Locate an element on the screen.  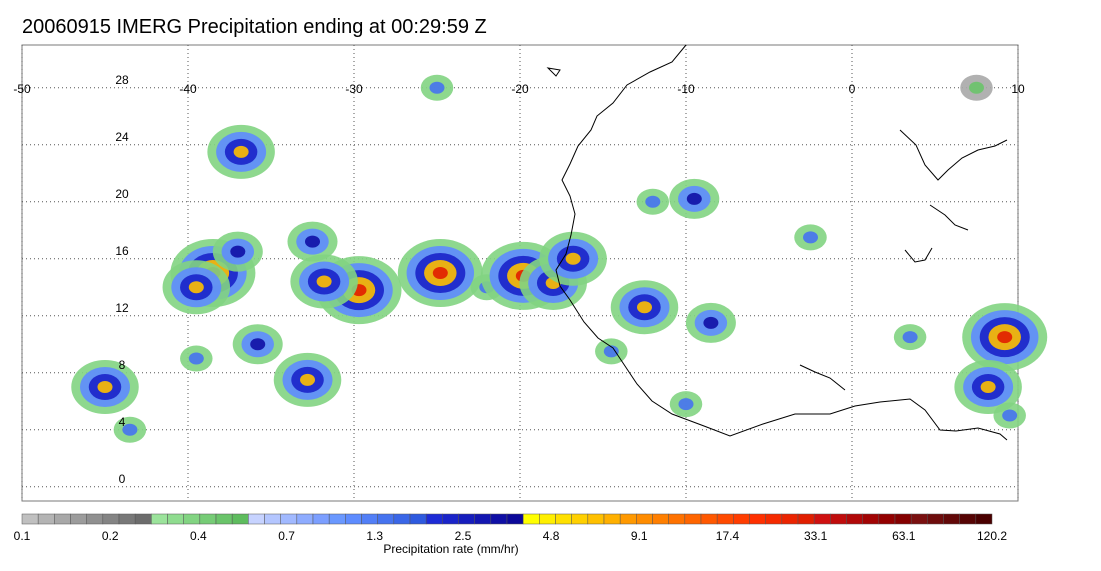
lon-tick-label: -30 is located at coordinates (354, 89).